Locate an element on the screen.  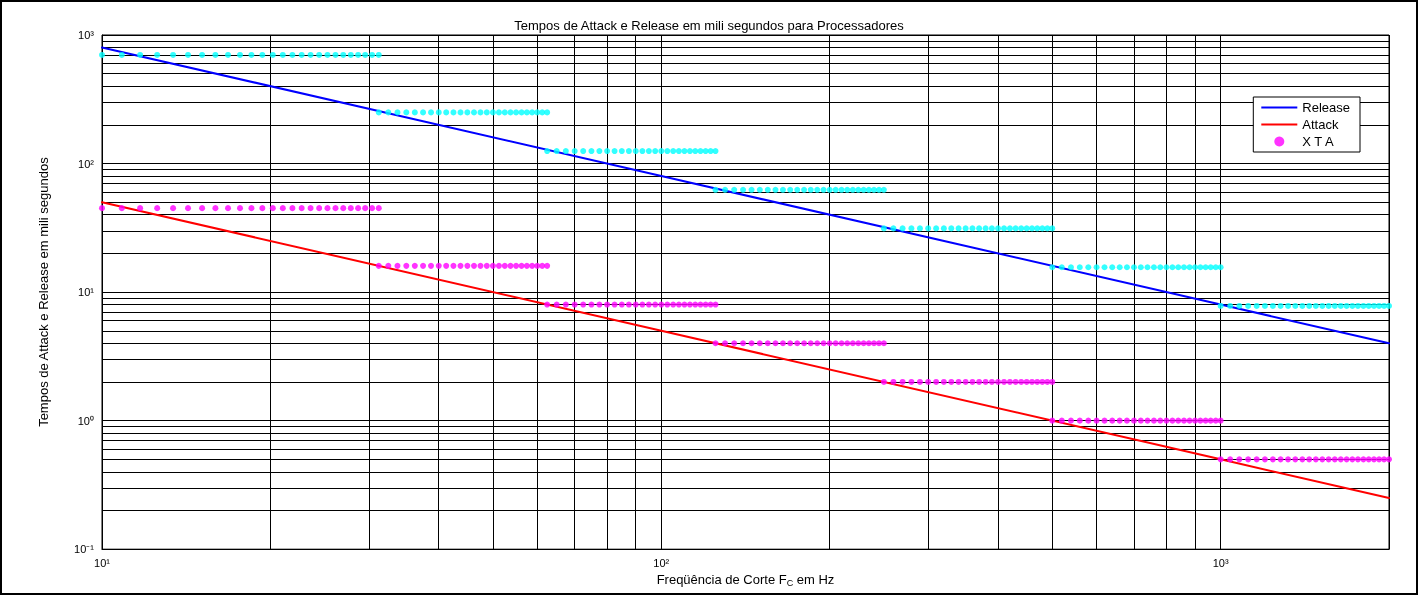
legend-label: X T A is located at coordinates (1318, 141).